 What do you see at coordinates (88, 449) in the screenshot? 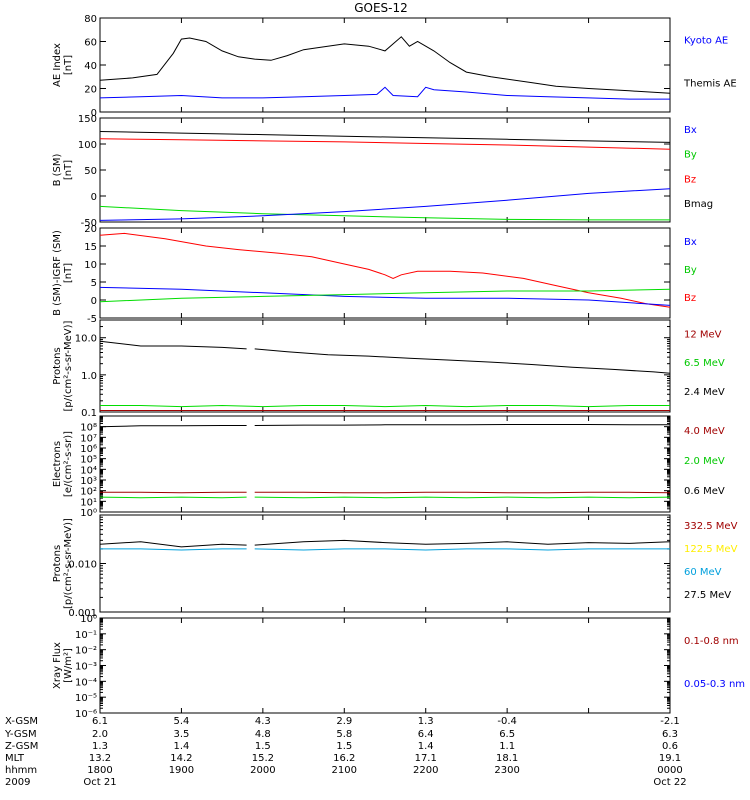
I see `y-tick-label: 10⁶` at bounding box center [88, 449].